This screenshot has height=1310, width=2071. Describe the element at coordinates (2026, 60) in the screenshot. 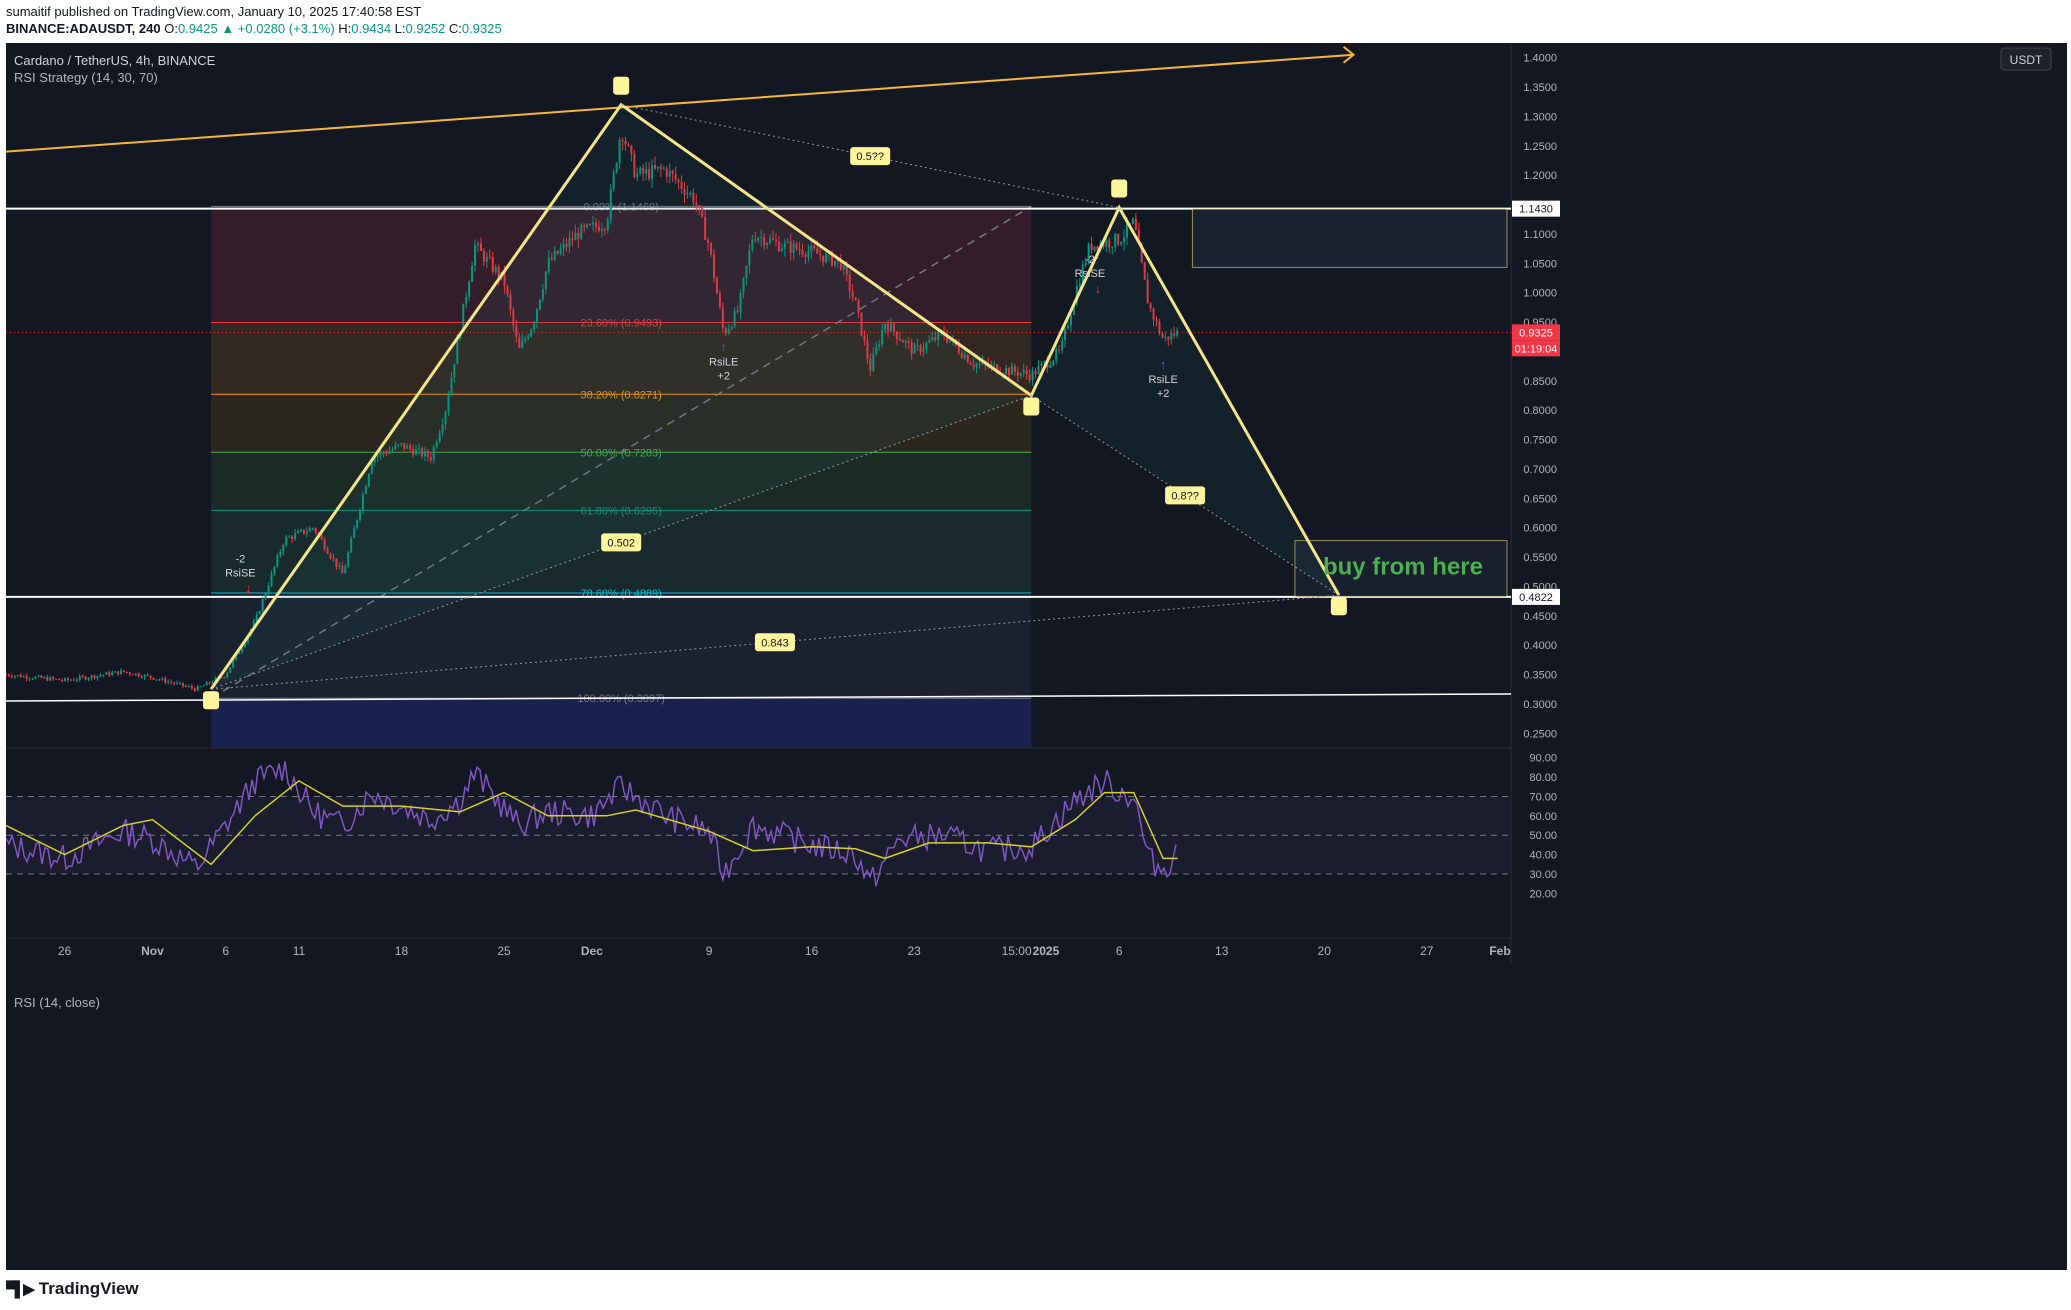

I see `currency-button-label: USDT` at that location.